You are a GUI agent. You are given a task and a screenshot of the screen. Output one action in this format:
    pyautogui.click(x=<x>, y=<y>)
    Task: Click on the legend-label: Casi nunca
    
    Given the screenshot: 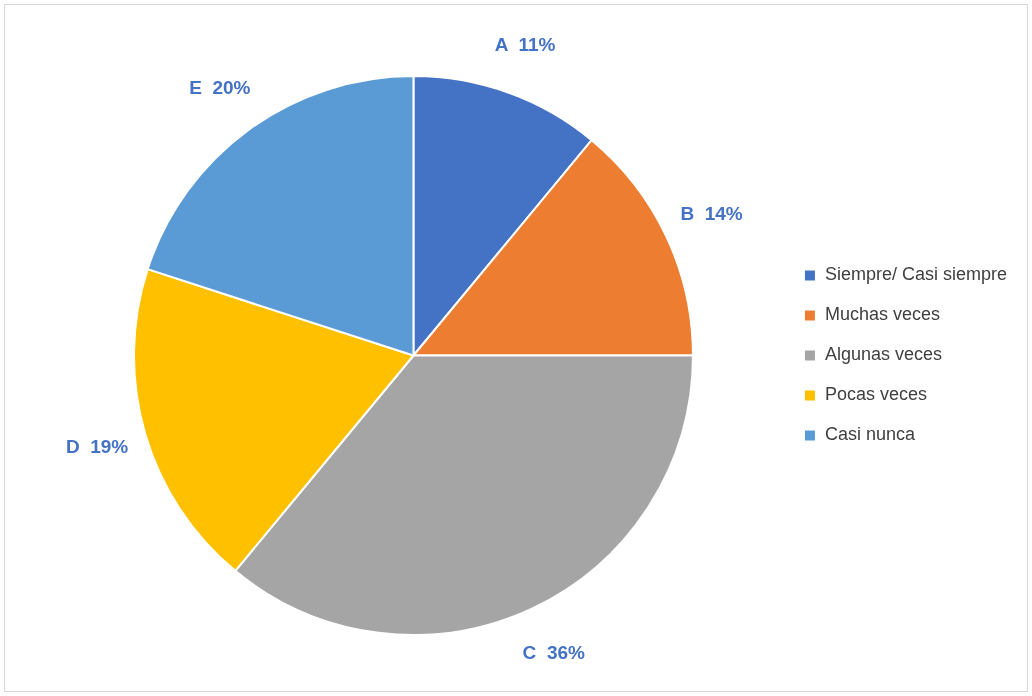 What is the action you would take?
    pyautogui.click(x=870, y=434)
    